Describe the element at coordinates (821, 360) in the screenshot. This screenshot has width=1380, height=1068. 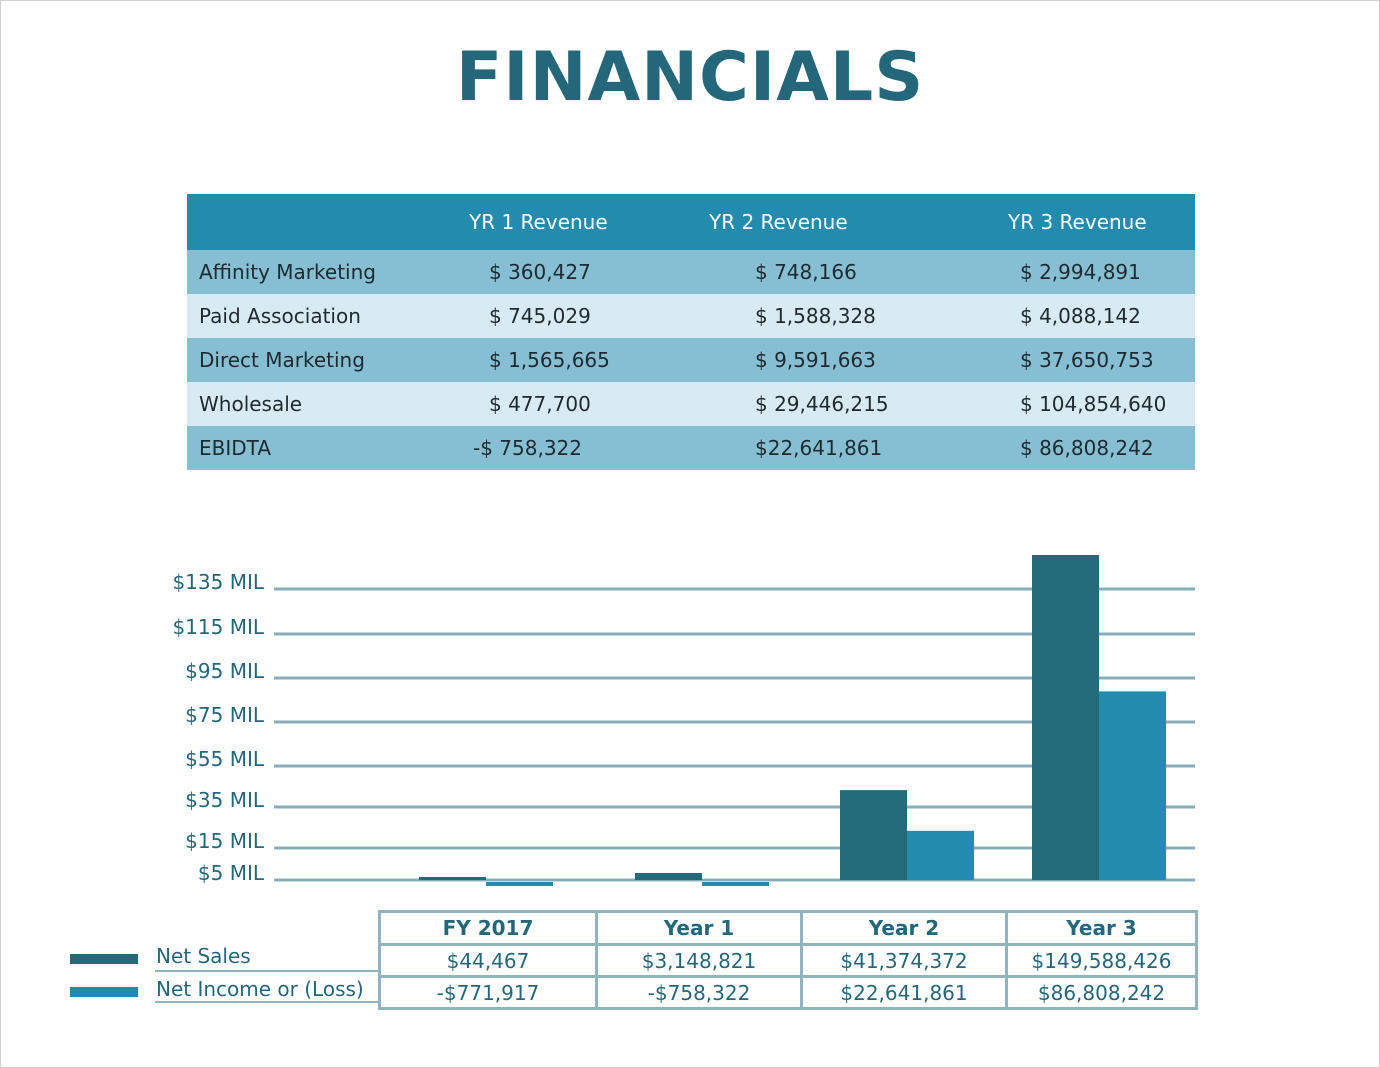
I see `yr2-value: $ 9,591,663` at that location.